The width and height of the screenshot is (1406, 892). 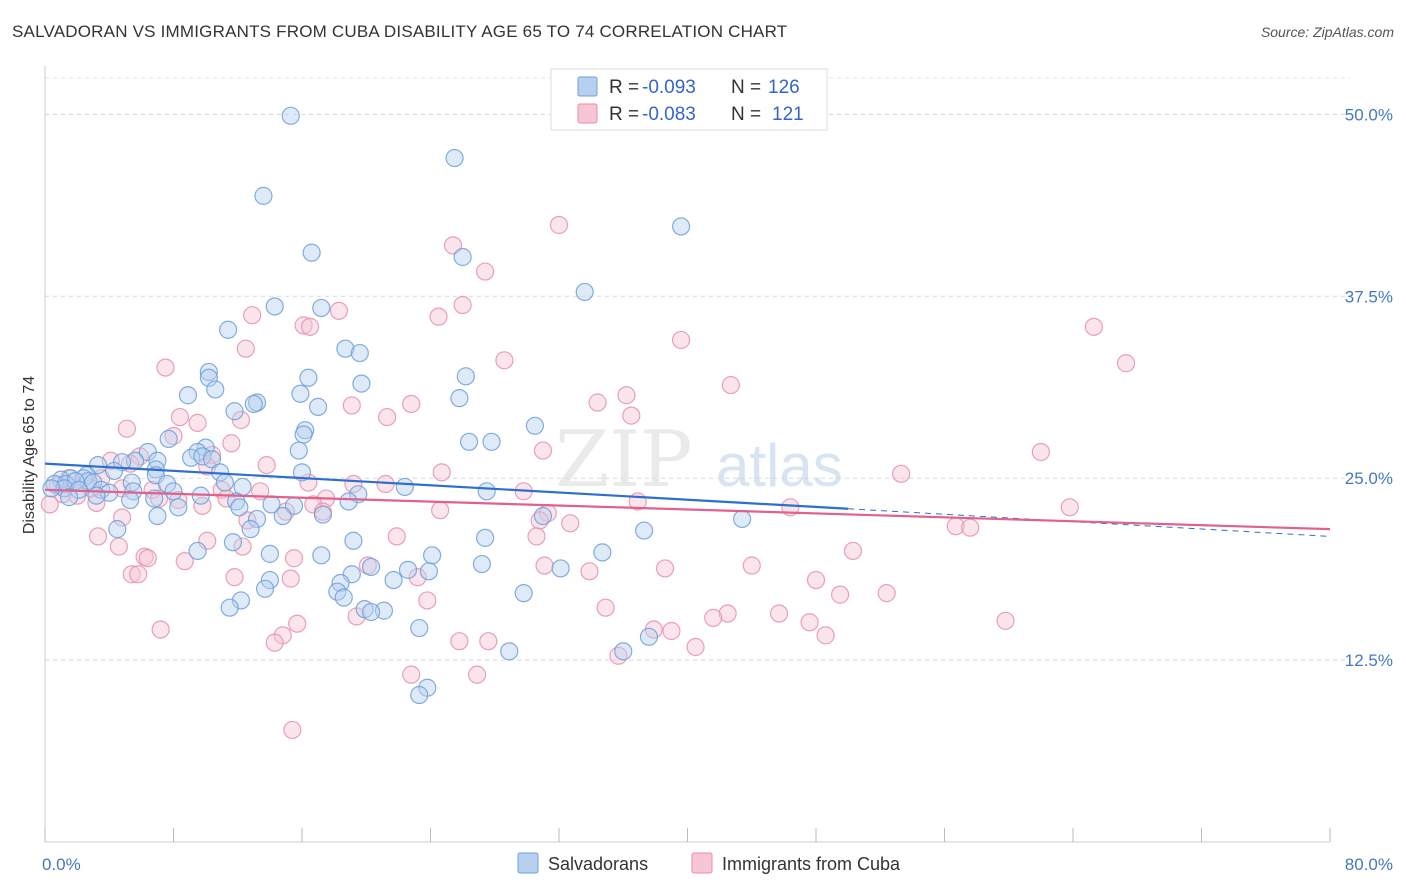 I want to click on trend-lines, so click(x=687, y=499).